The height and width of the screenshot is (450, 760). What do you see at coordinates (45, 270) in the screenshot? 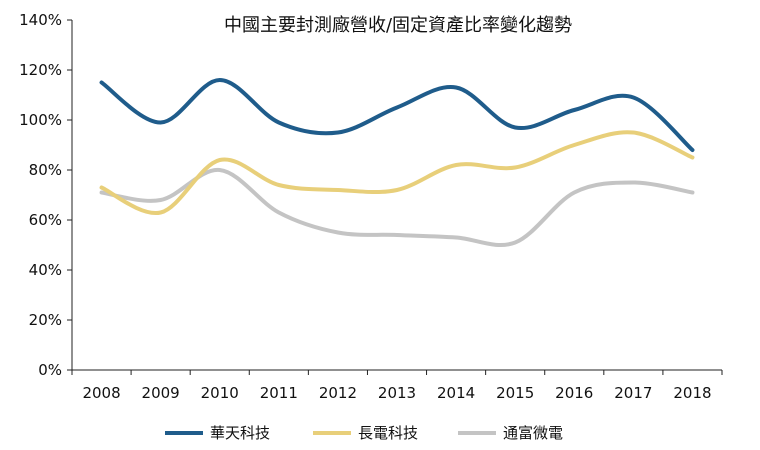
I see `y-tick-label: 40%` at bounding box center [45, 270].